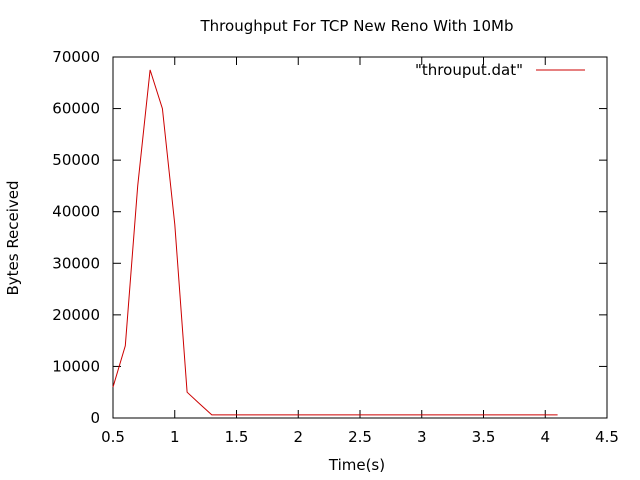 Image resolution: width=640 pixels, height=480 pixels. Describe the element at coordinates (13, 237) in the screenshot. I see `y-axis-label: Bytes Received` at that location.